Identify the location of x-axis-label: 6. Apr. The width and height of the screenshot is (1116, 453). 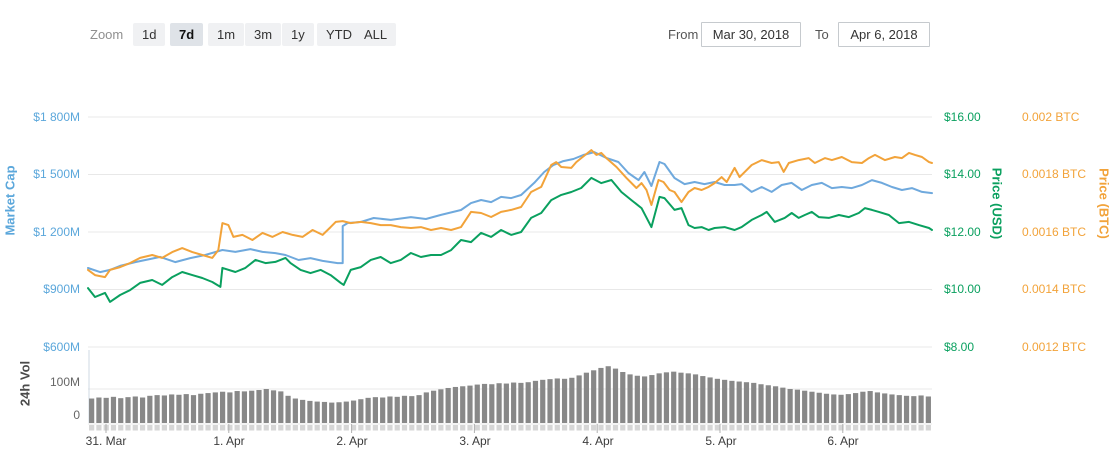
(843, 441).